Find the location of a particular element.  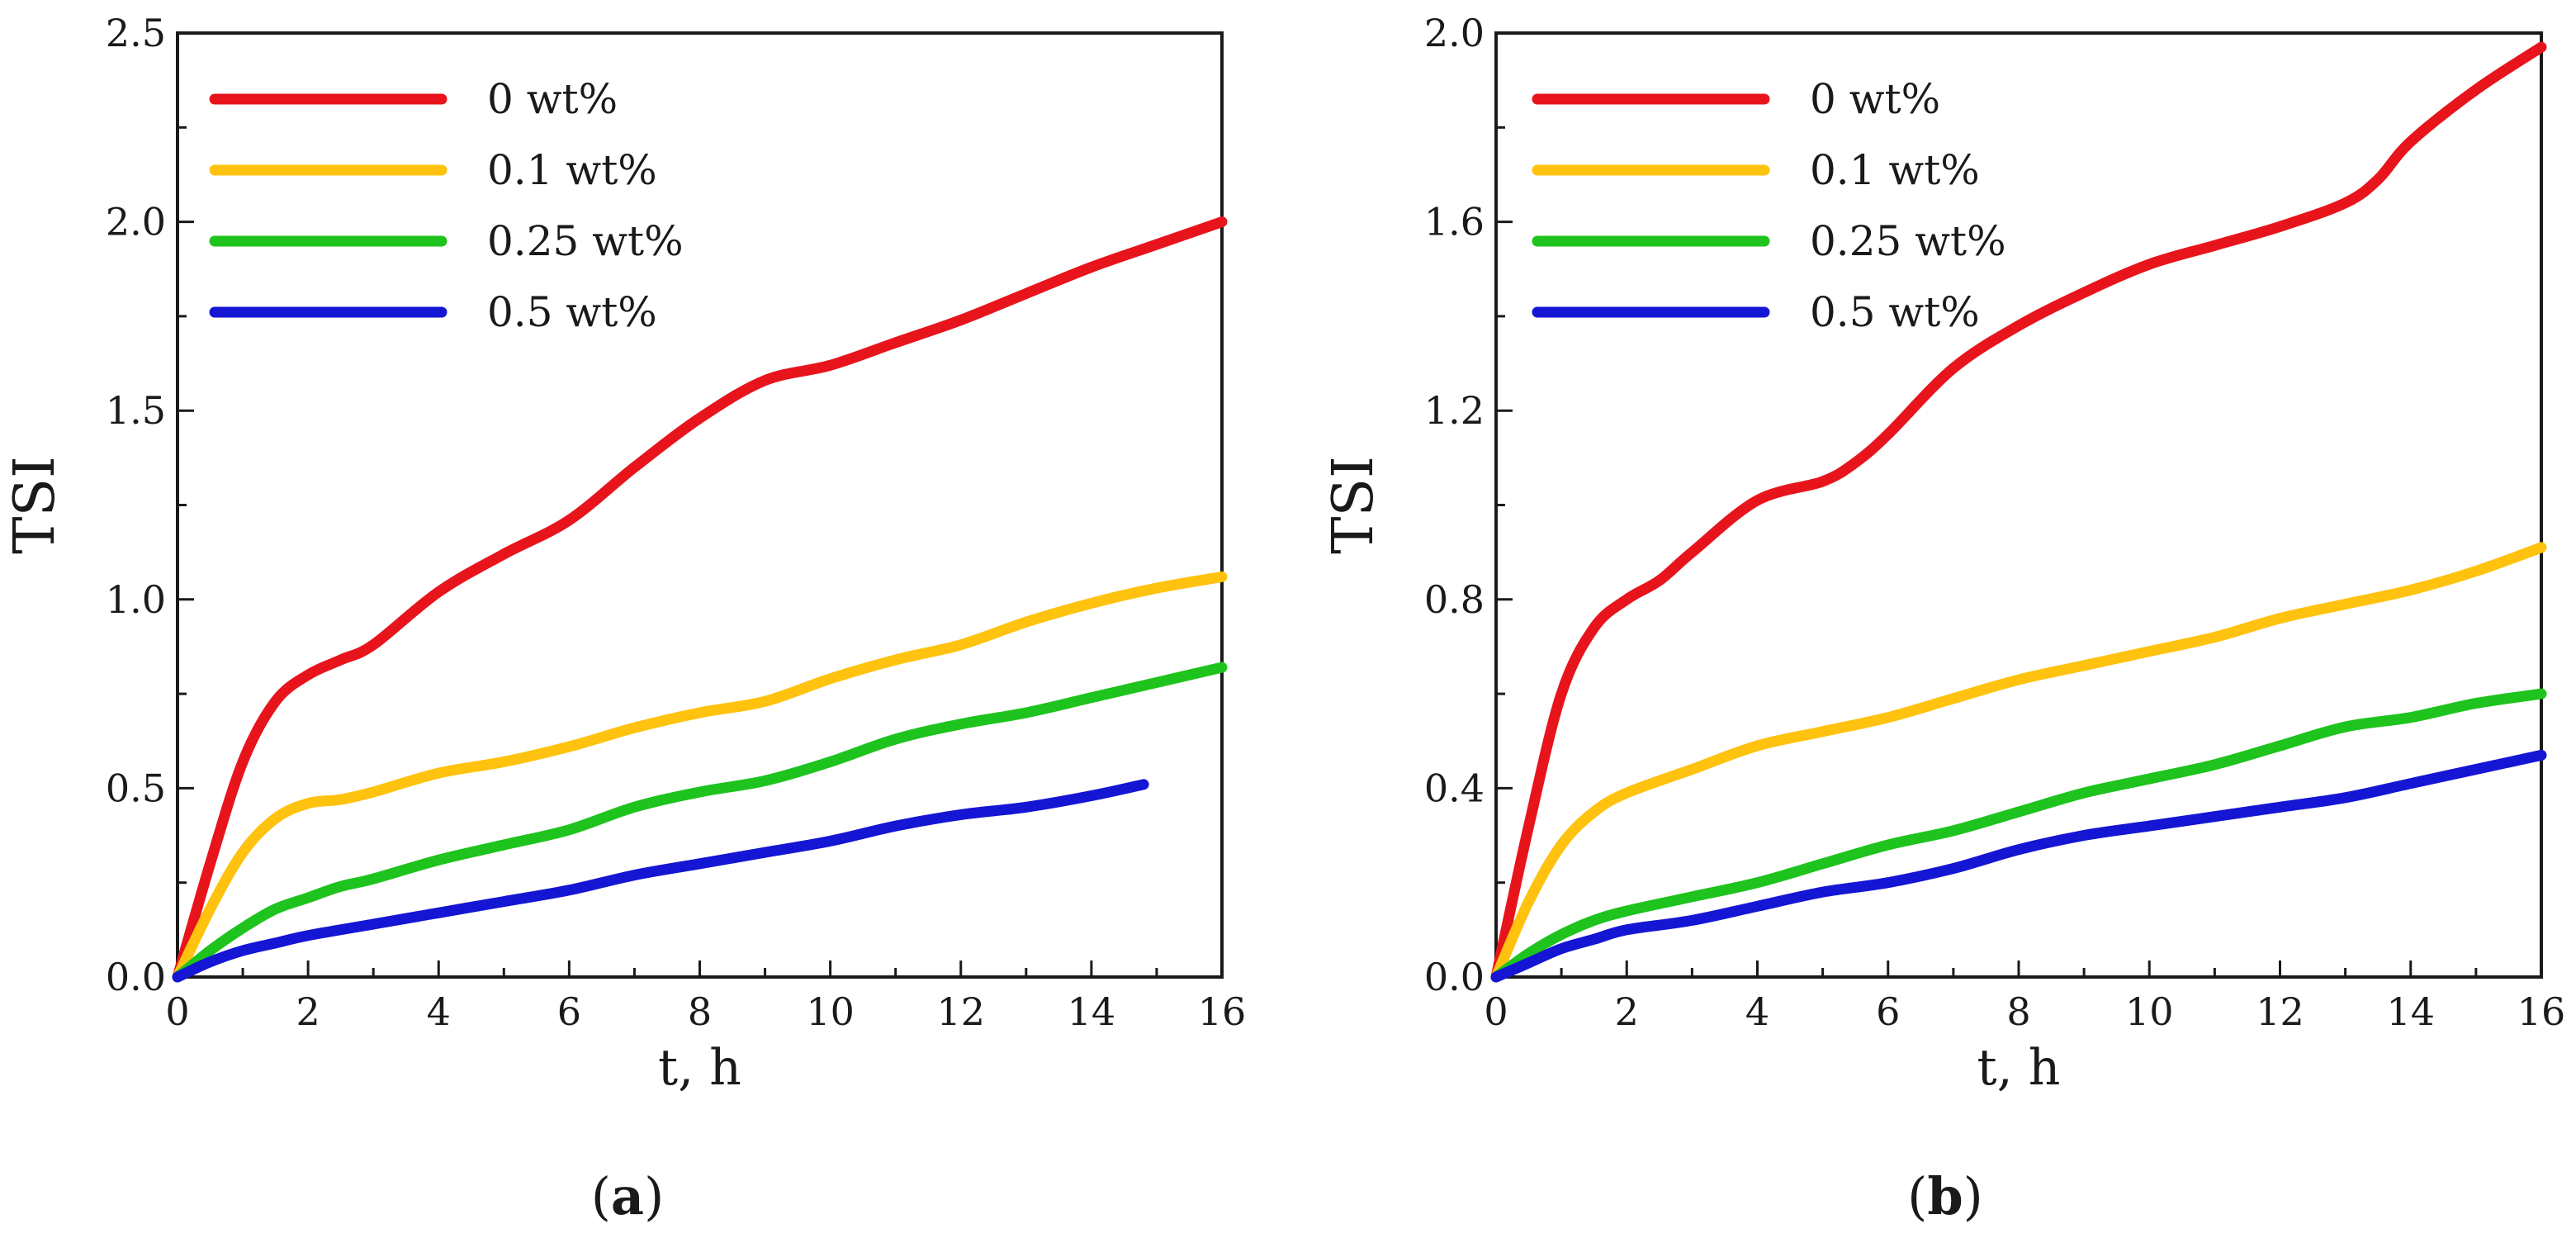

panel-caption: (b) is located at coordinates (1945, 1196).